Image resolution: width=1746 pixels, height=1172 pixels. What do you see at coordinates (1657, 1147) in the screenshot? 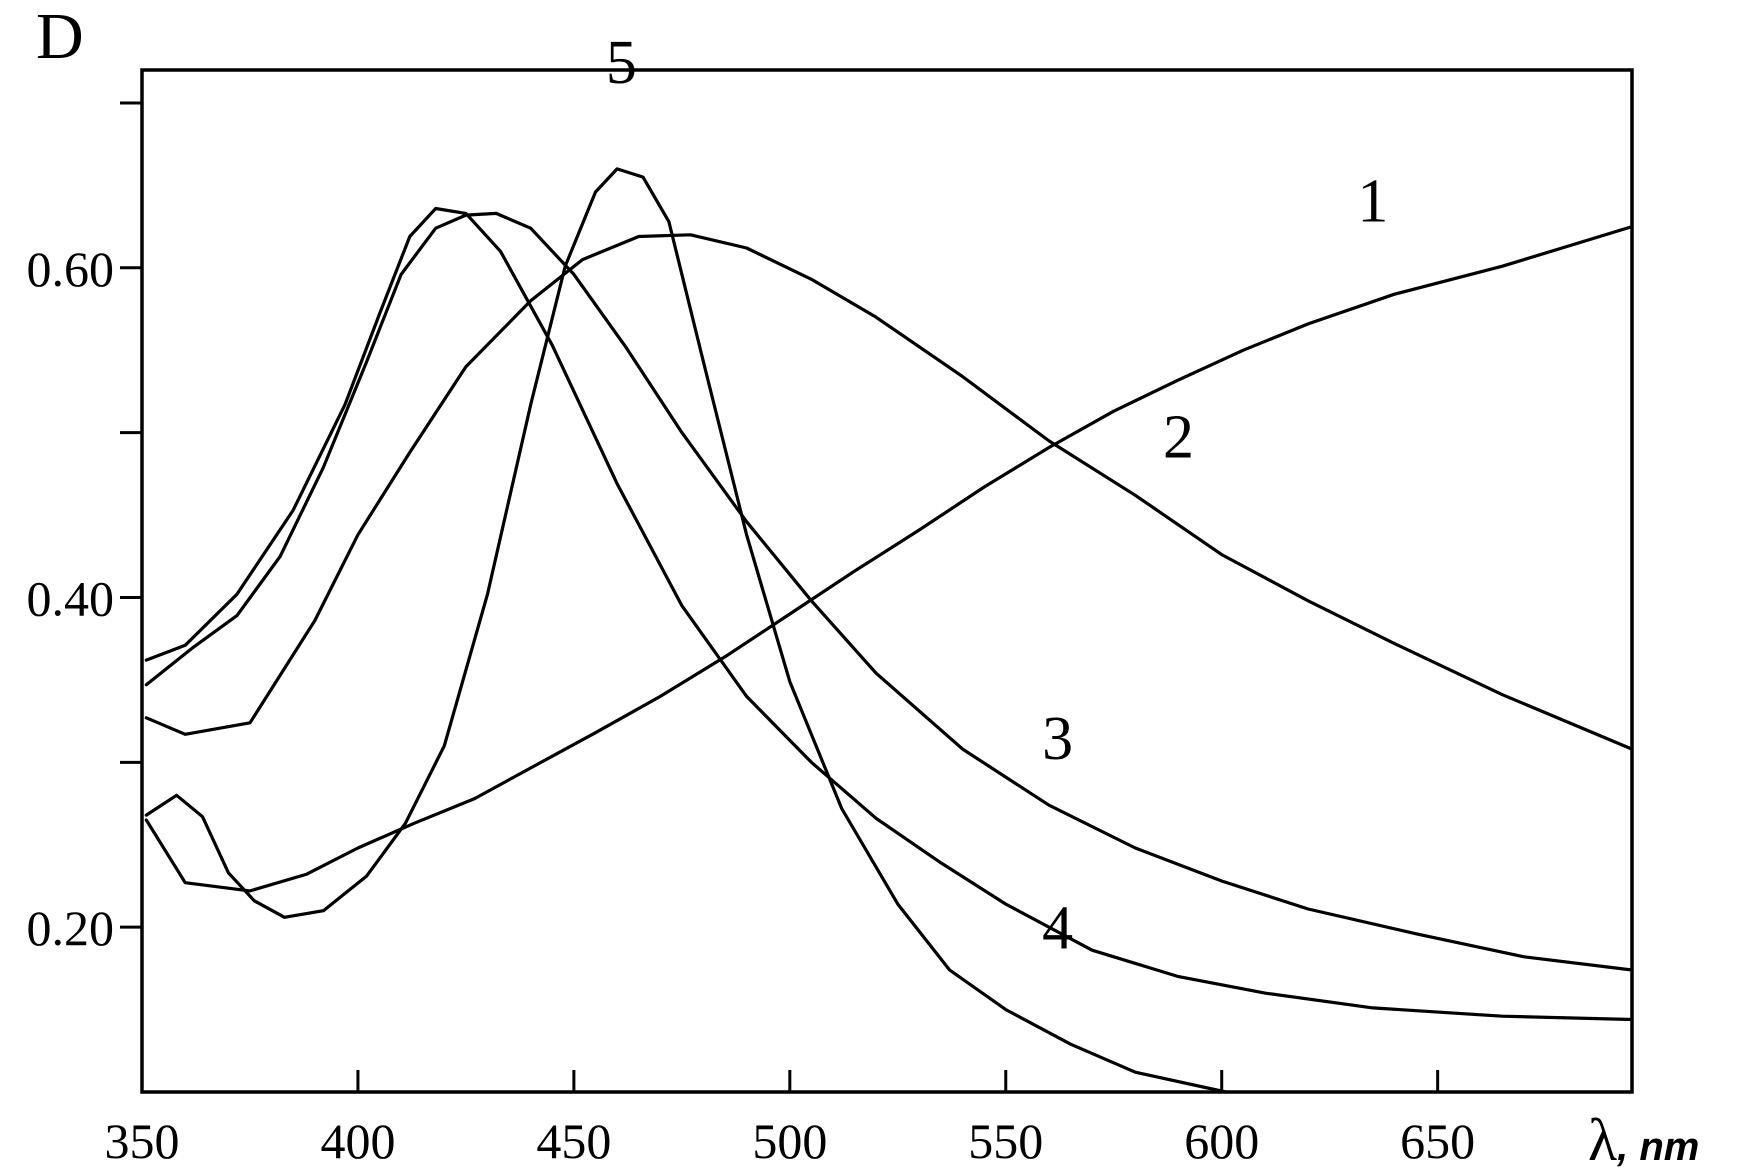
I see `x-axis-label-unit: , nm` at bounding box center [1657, 1147].